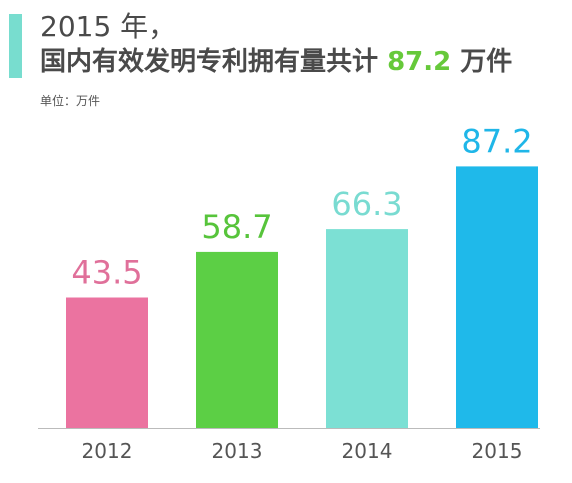 This screenshot has height=483, width=572. I want to click on x-tick-label-2013: 2013, so click(237, 451).